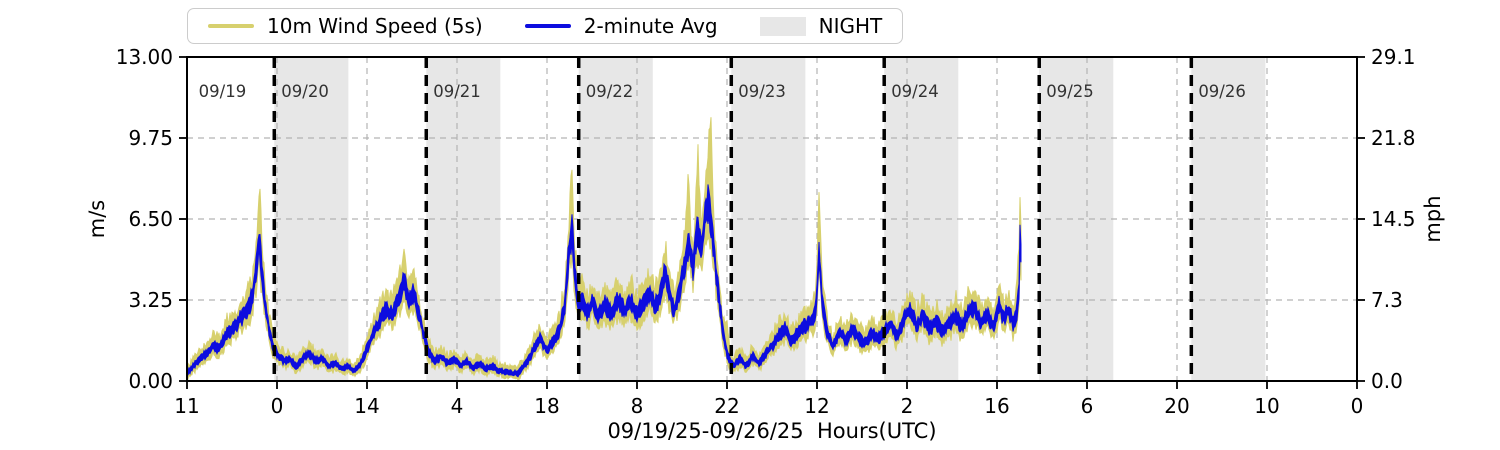 Image resolution: width=1500 pixels, height=450 pixels. Describe the element at coordinates (150, 381) in the screenshot. I see `y-tick-label-left: 0.00` at that location.